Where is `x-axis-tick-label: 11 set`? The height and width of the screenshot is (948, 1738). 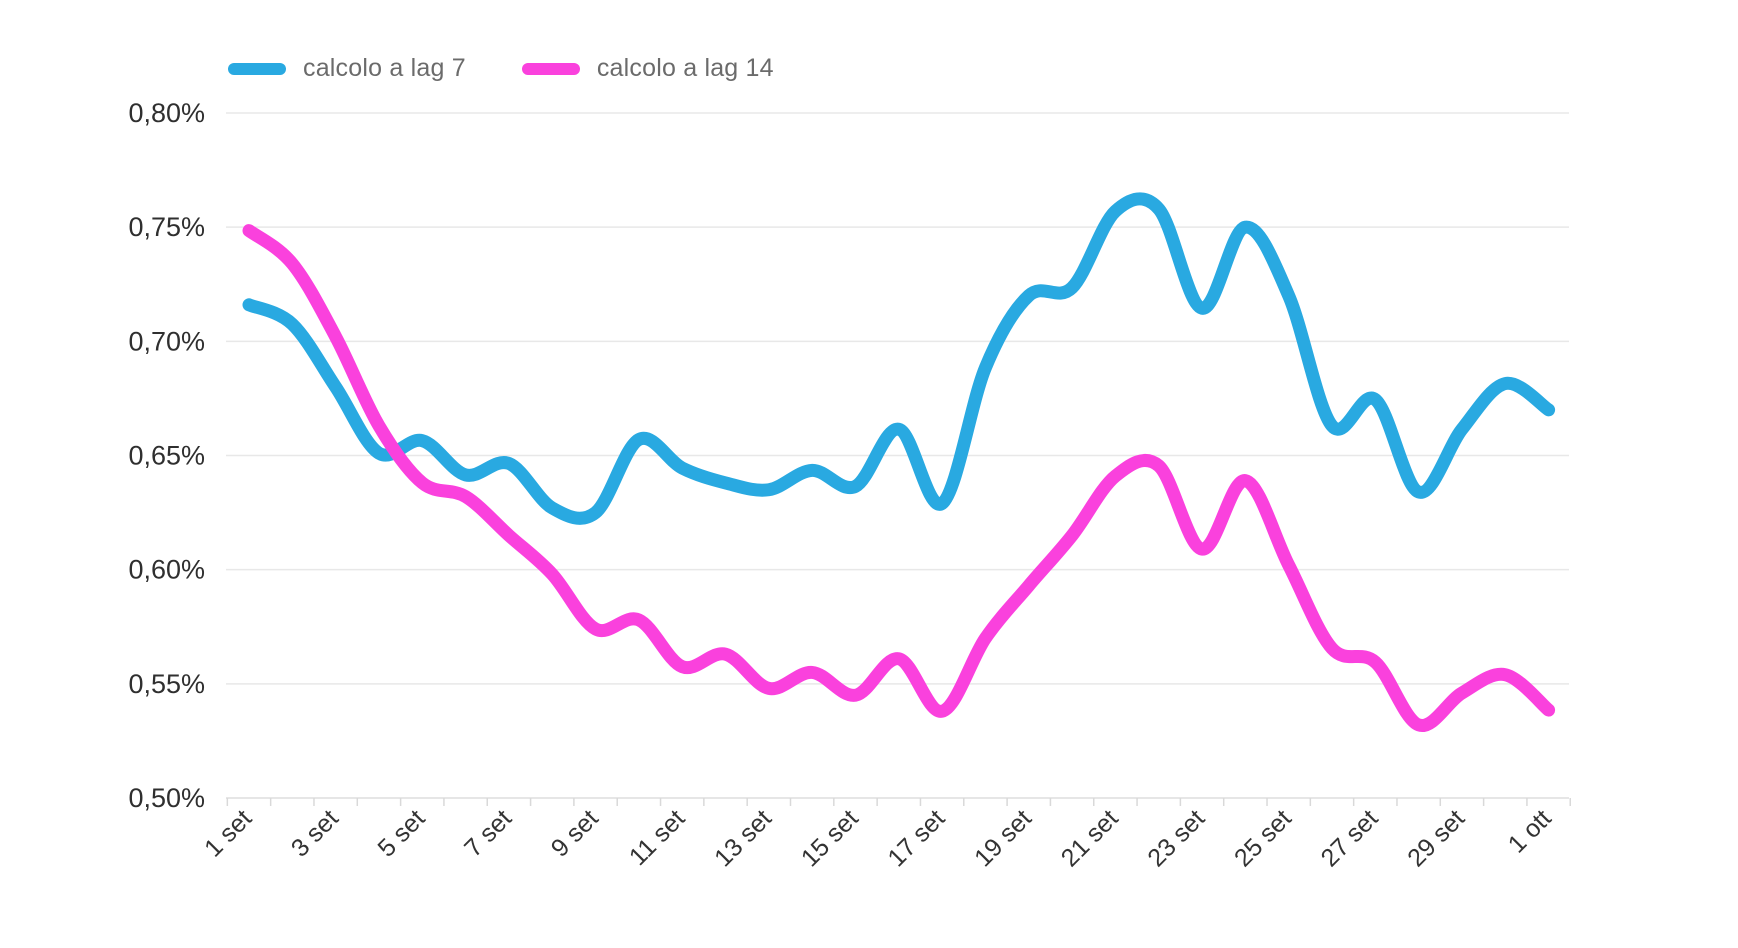
x-axis-tick-label: 11 set is located at coordinates (657, 837).